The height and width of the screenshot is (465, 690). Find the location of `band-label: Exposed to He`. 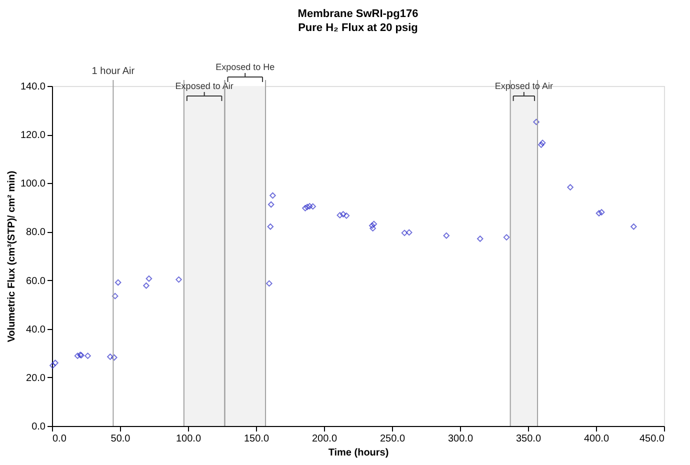

band-label: Exposed to He is located at coordinates (245, 67).